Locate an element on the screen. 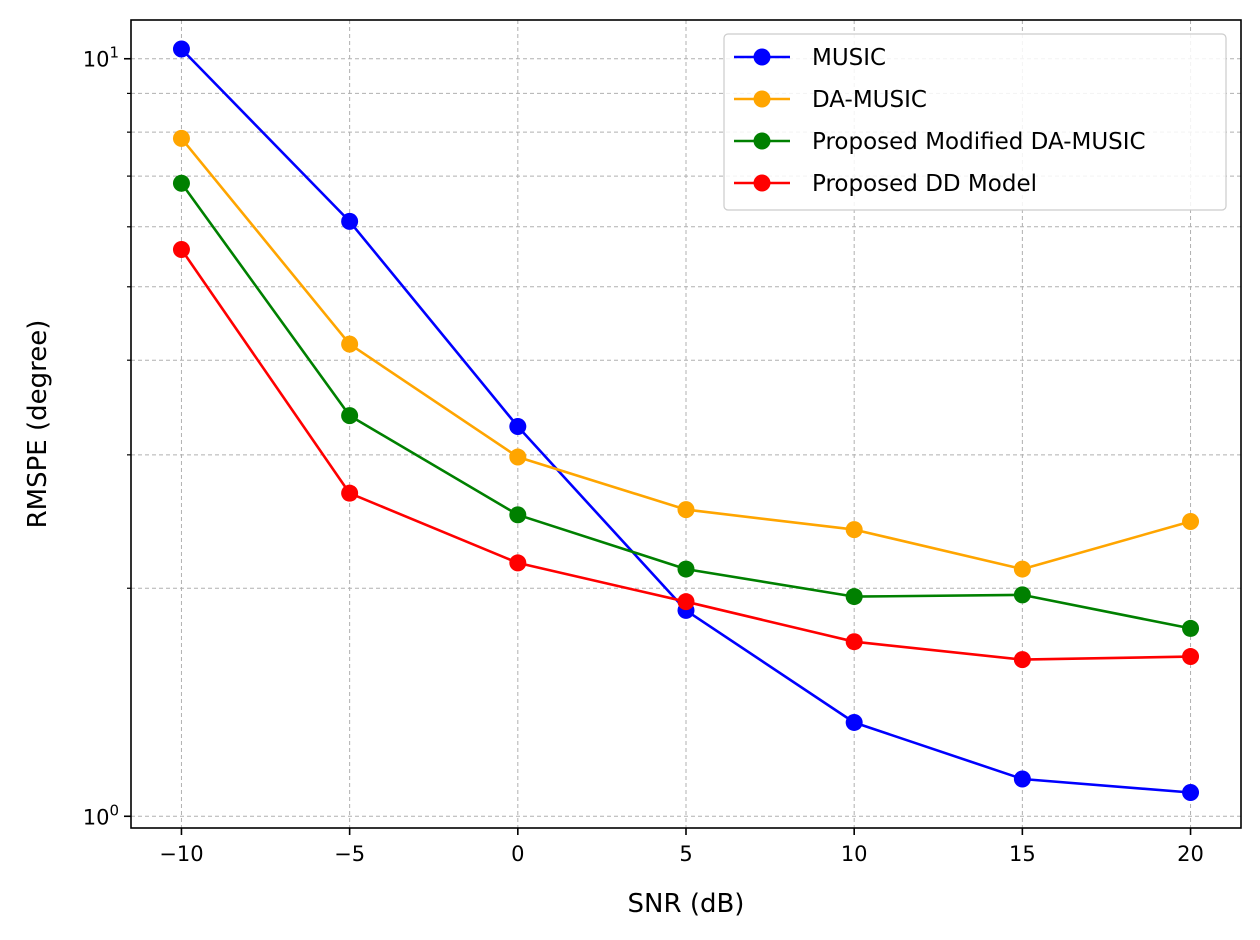 The height and width of the screenshot is (940, 1260). legend-box is located at coordinates (975, 122).